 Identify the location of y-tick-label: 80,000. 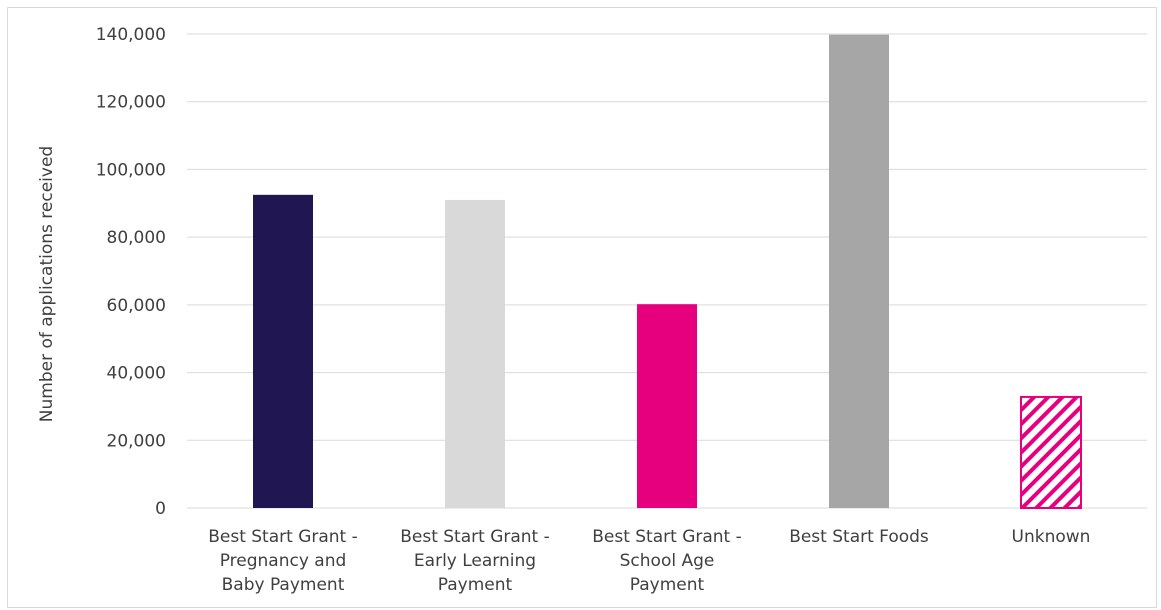
(136, 238).